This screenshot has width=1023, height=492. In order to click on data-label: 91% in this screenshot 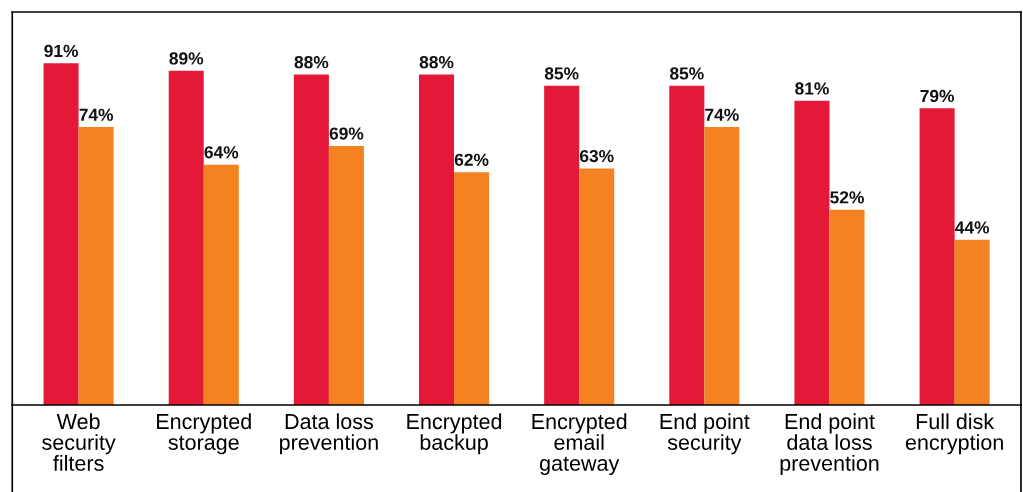, I will do `click(61, 51)`.